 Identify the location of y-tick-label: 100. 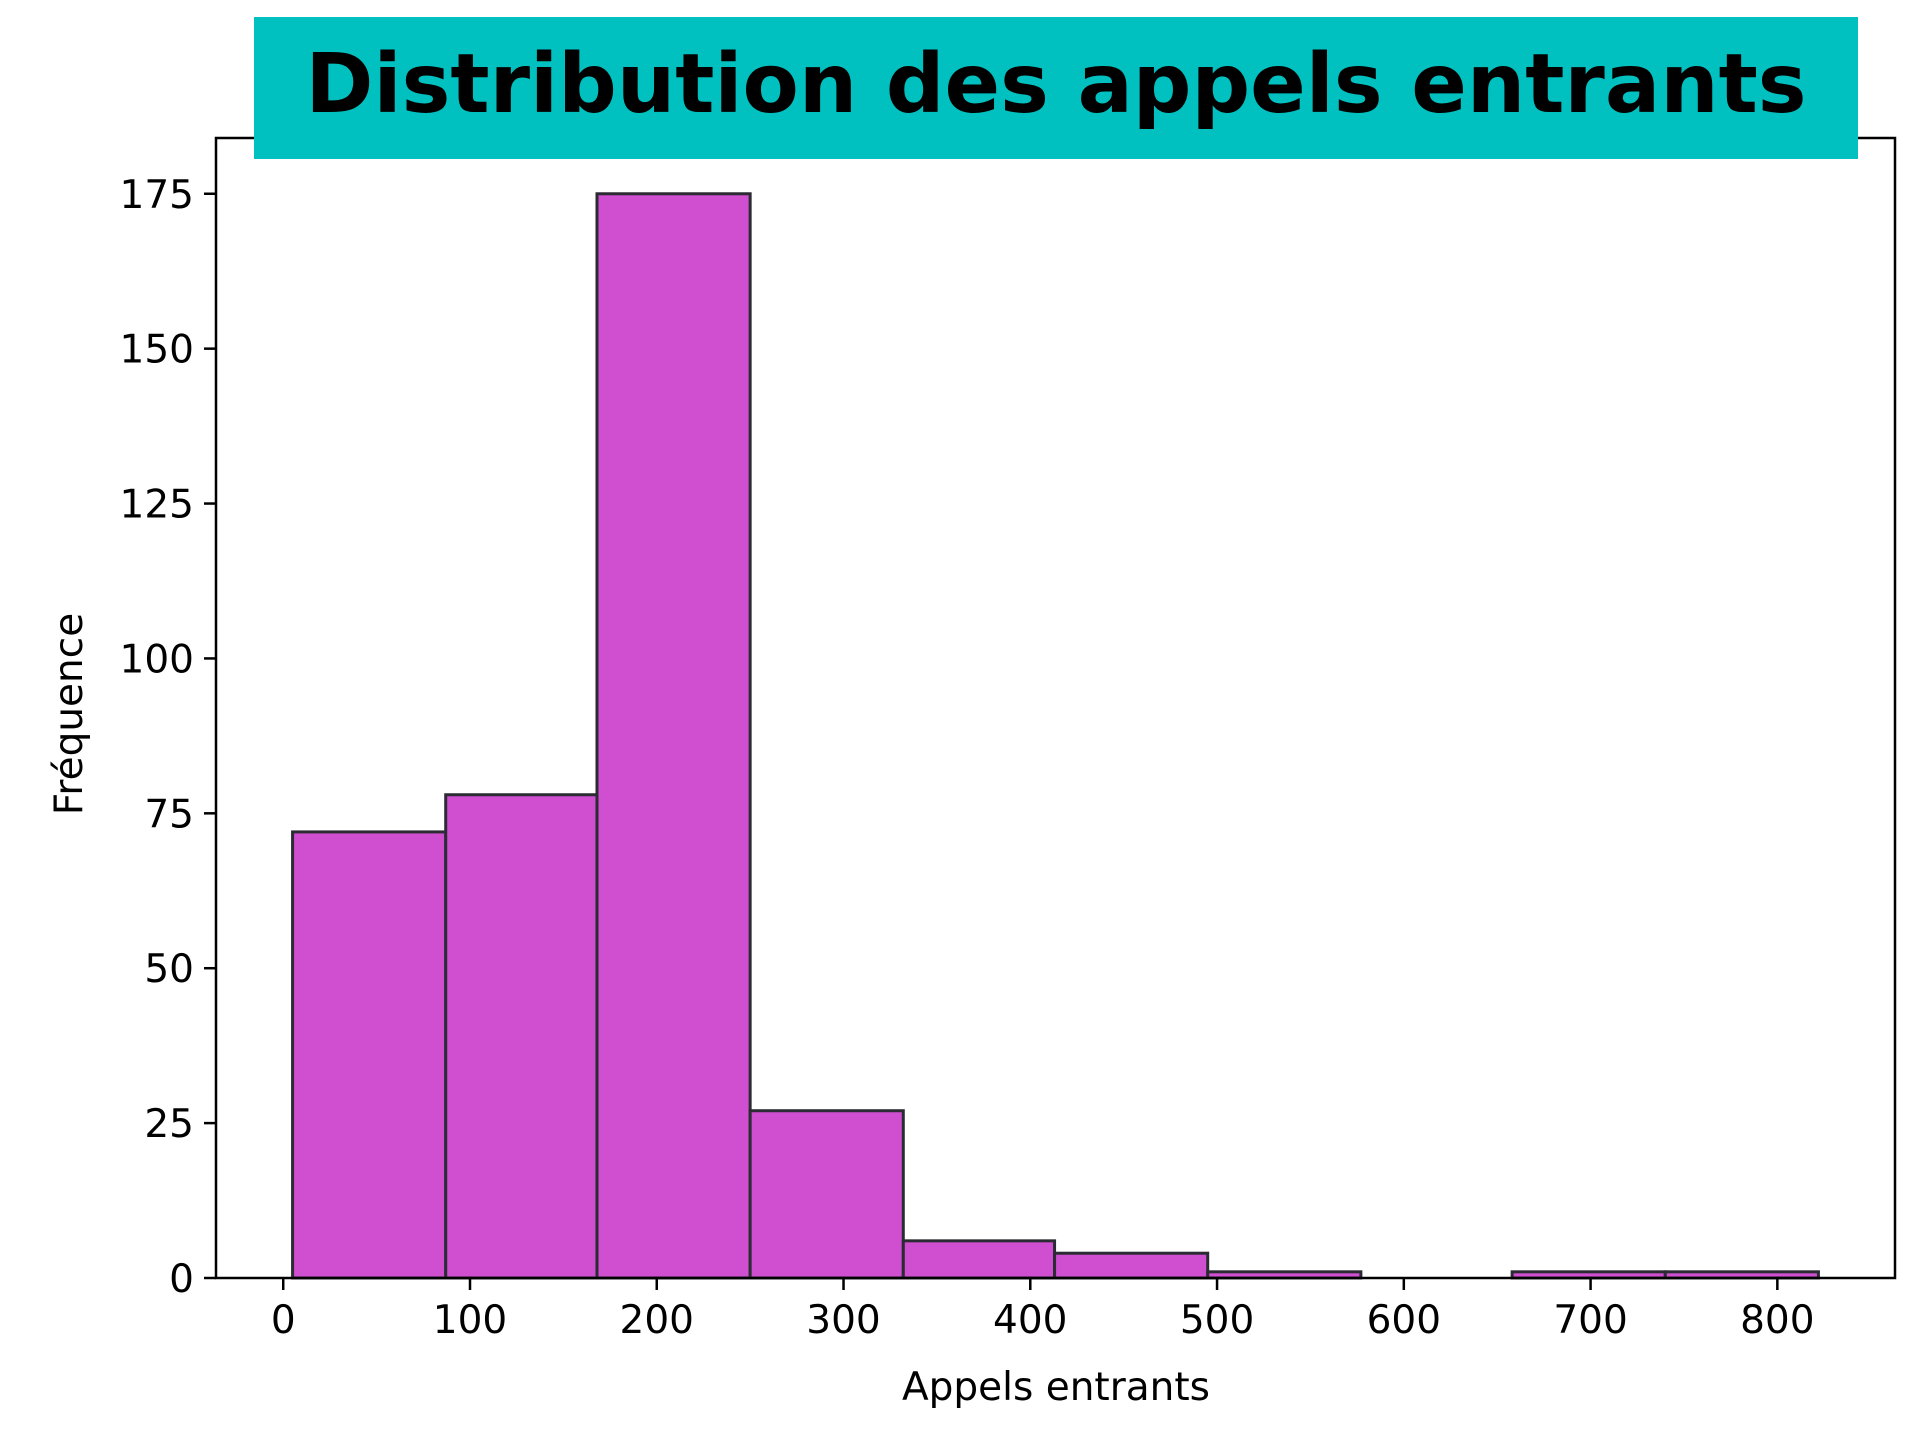
(157, 659).